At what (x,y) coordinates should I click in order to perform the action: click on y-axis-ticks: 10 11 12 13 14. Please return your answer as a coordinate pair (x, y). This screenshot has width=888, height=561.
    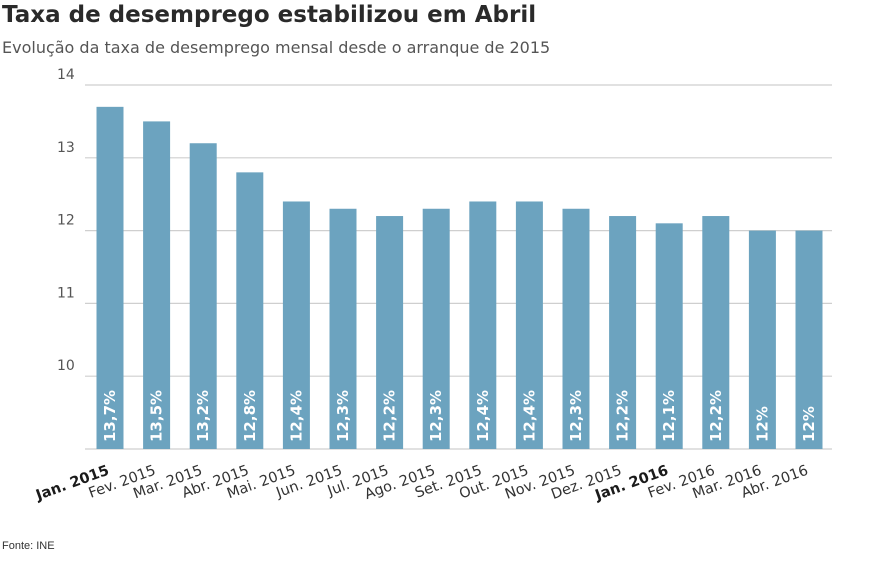
    Looking at the image, I should click on (66, 220).